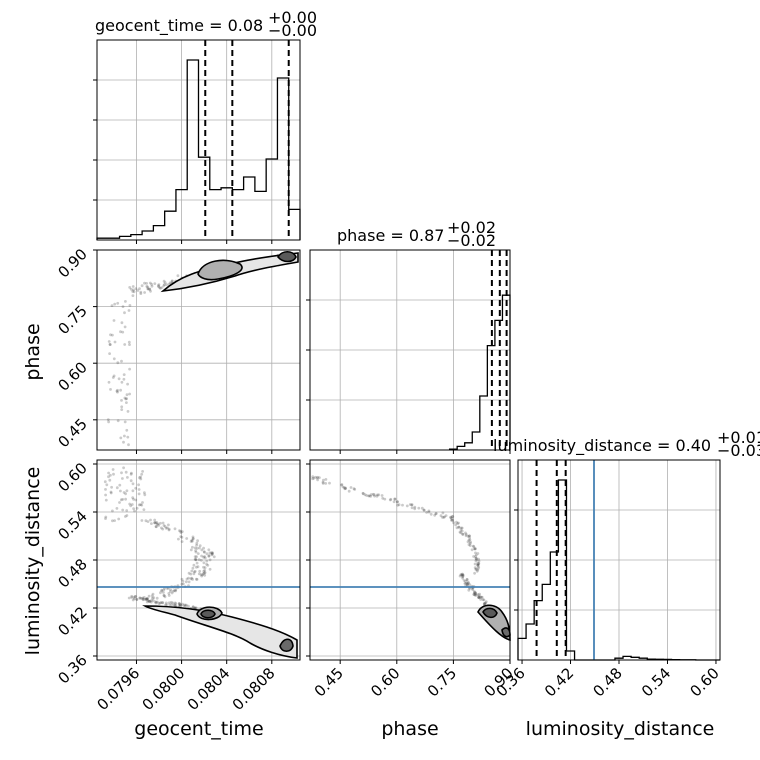  Describe the element at coordinates (72, 433) in the screenshot. I see `y-tick-label-phase: 0.45` at that location.